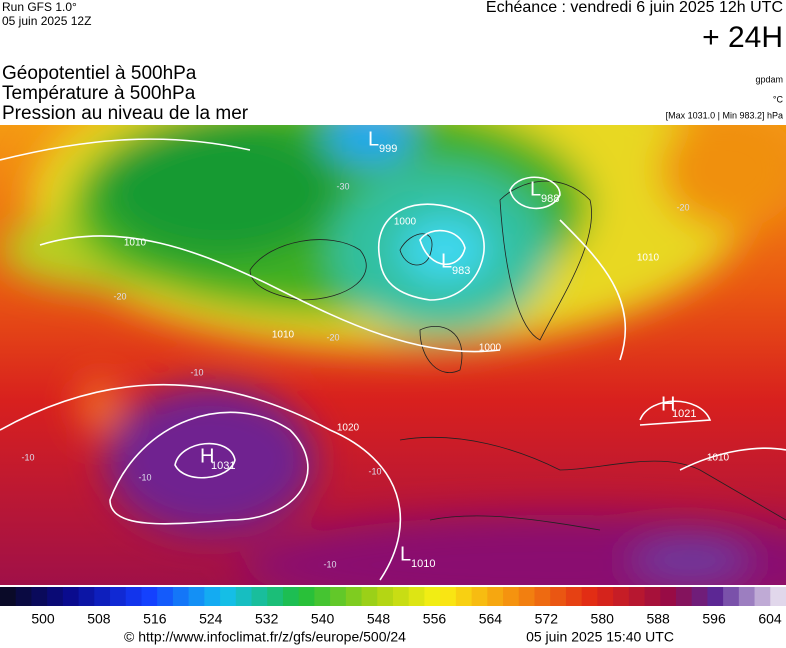  What do you see at coordinates (267, 619) in the screenshot?
I see `colorbar-label: 532` at bounding box center [267, 619].